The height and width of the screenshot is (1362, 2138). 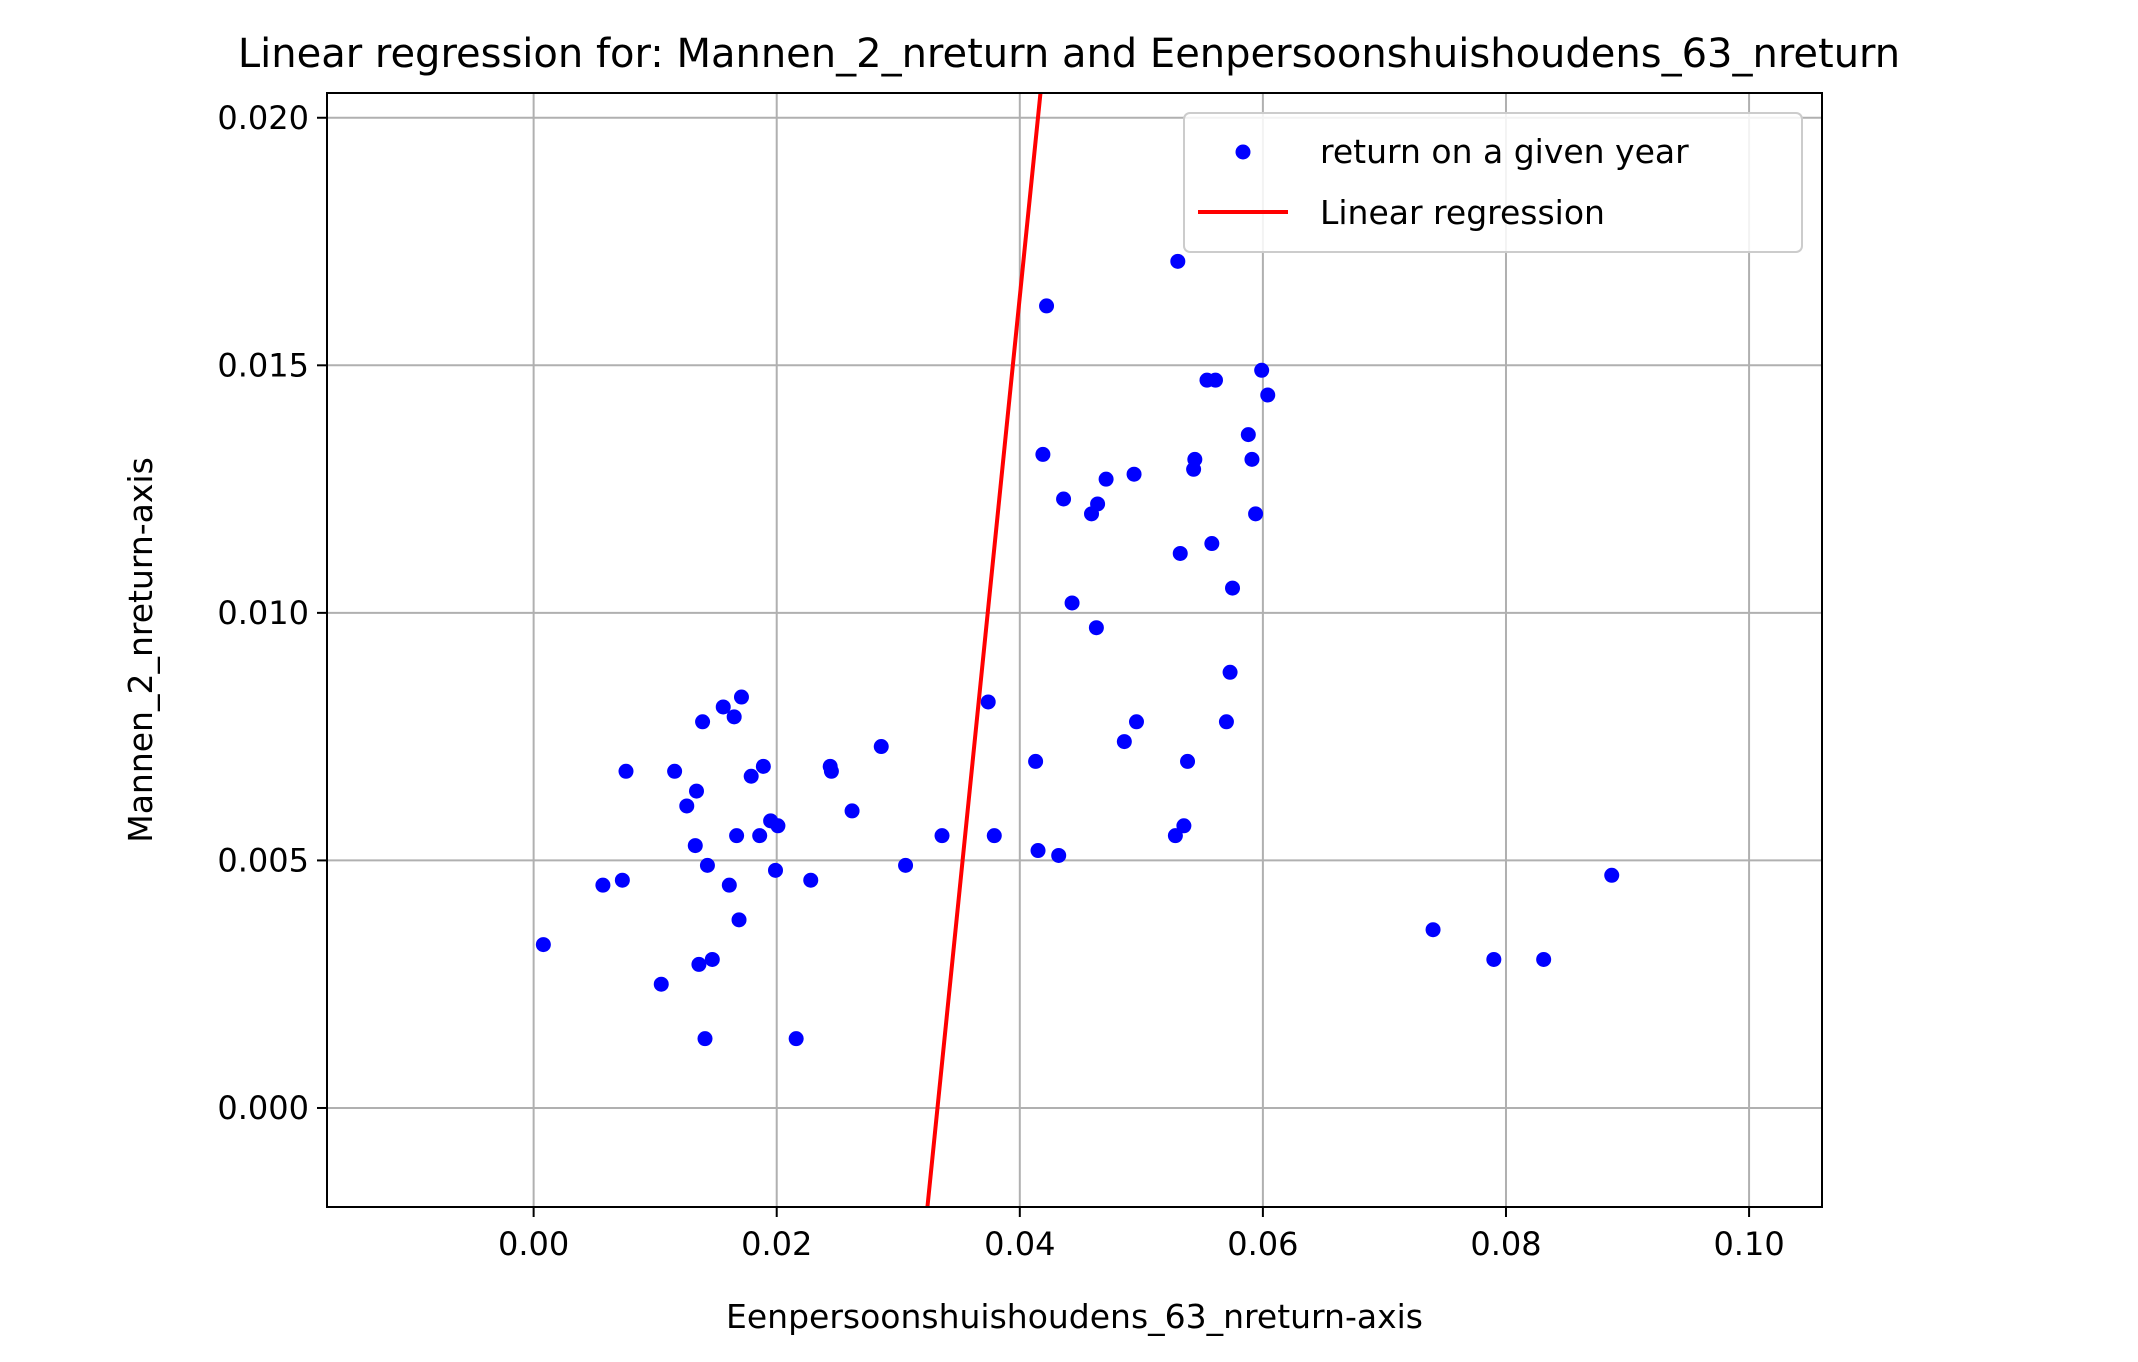 I want to click on x-tick-label: 0.10, so click(x=1748, y=1244).